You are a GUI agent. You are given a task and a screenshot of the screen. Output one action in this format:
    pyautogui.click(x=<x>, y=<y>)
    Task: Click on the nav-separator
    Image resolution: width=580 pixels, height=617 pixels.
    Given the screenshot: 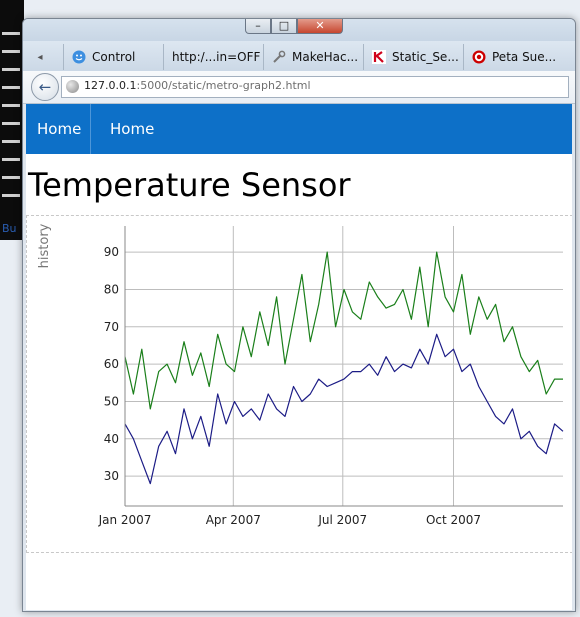 What is the action you would take?
    pyautogui.click(x=90, y=129)
    